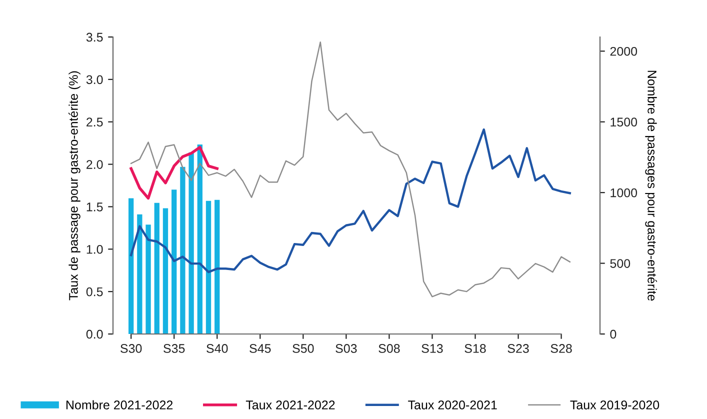 The height and width of the screenshot is (419, 707). Describe the element at coordinates (620, 263) in the screenshot. I see `y2-tick-label: 500` at that location.